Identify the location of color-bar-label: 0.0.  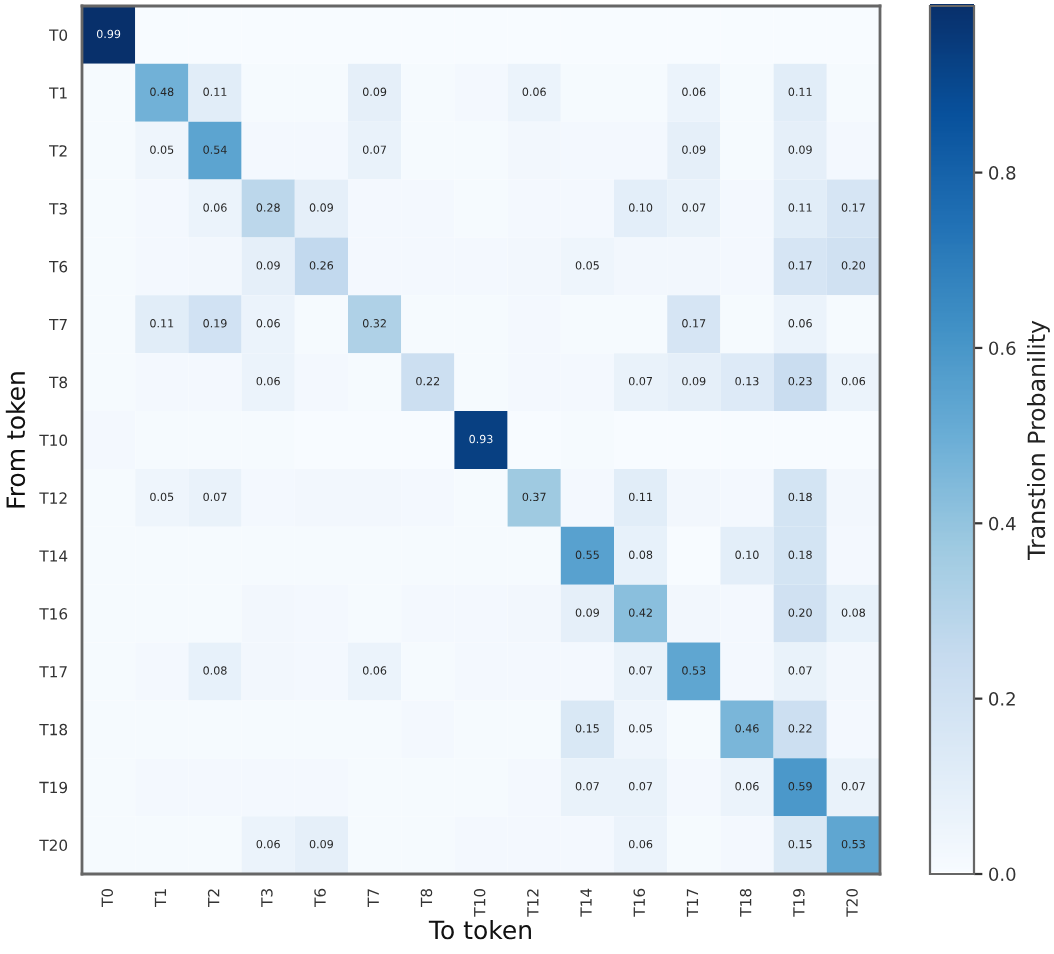
(1002, 874).